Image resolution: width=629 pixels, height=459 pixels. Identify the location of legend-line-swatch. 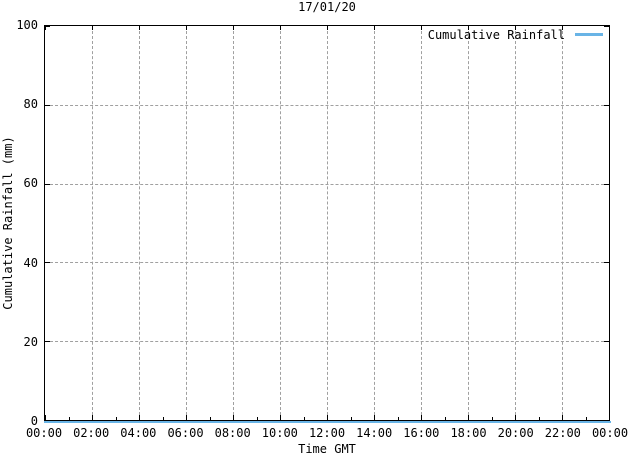
(589, 34).